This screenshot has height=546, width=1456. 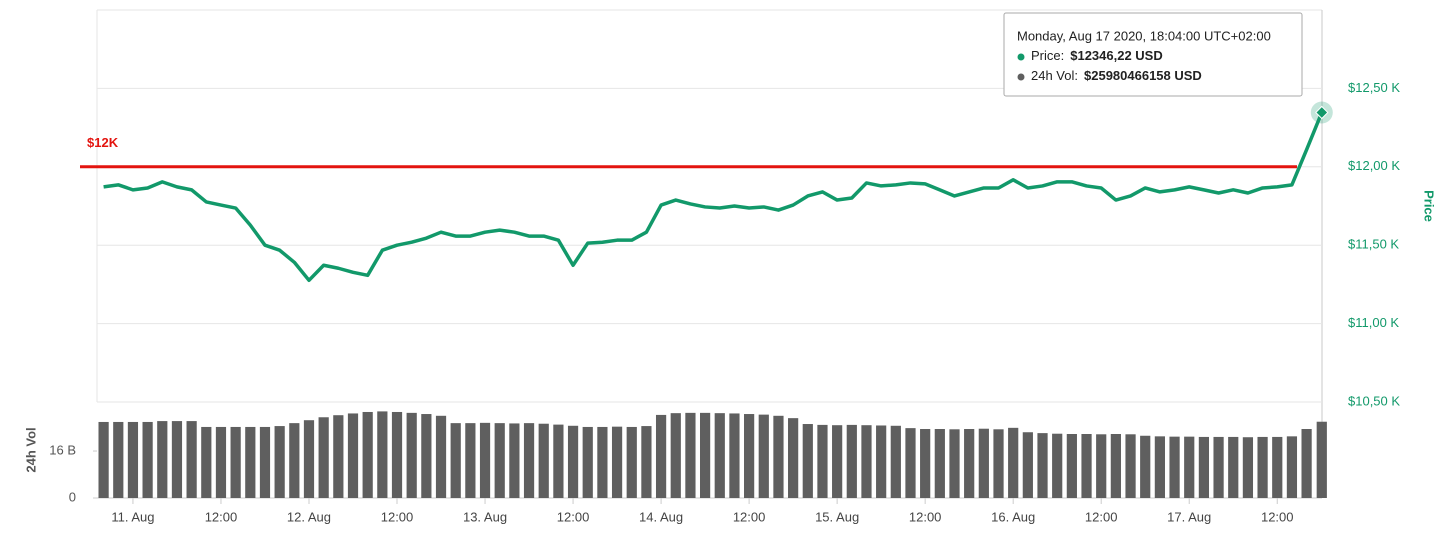 I want to click on tooltip-value: $12346,22 USD, so click(x=1116, y=55).